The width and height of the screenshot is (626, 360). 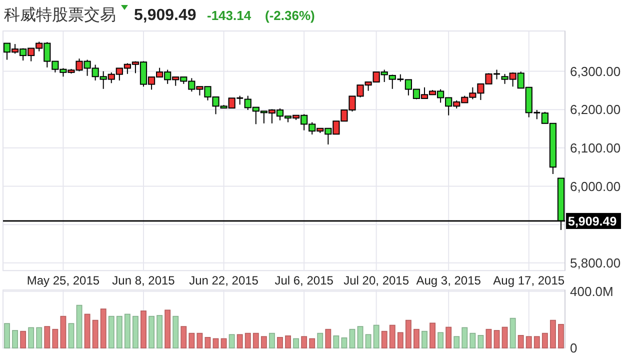 I want to click on y-tick-label: 0, so click(x=574, y=348).